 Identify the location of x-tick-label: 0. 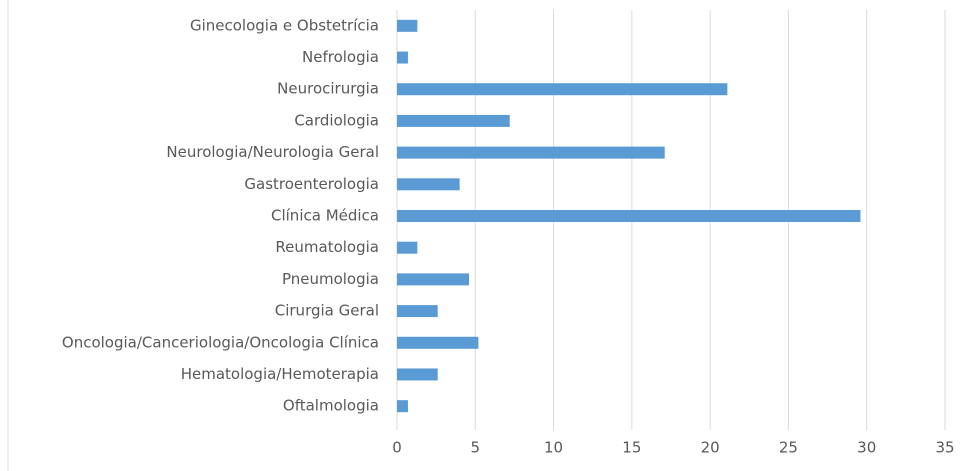
(397, 448).